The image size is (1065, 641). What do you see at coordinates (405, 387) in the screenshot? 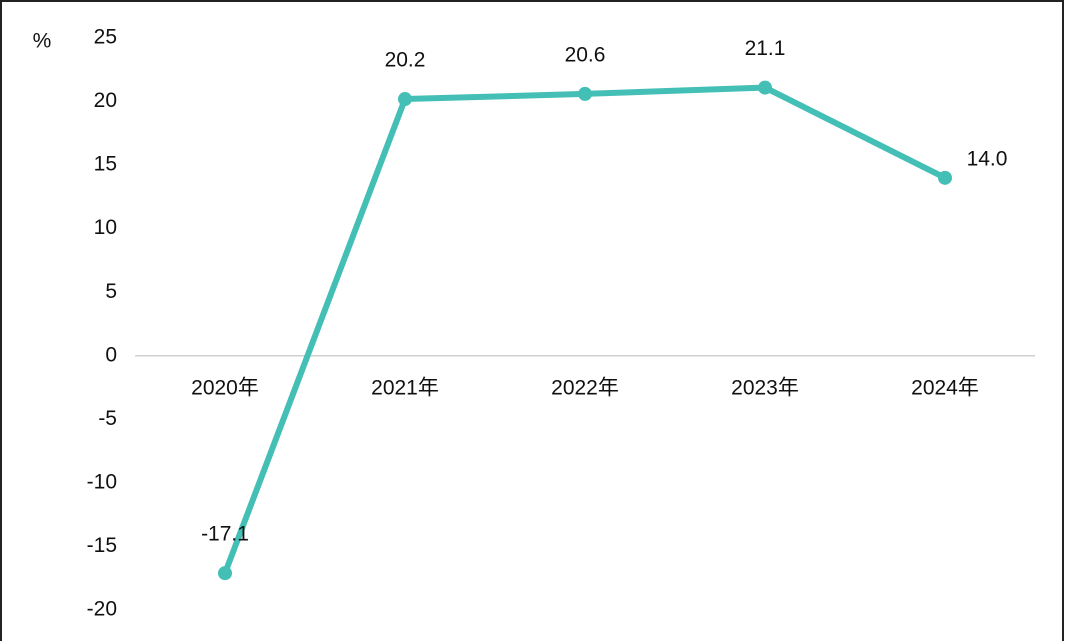
I see `x-tick-label: 2021年` at bounding box center [405, 387].